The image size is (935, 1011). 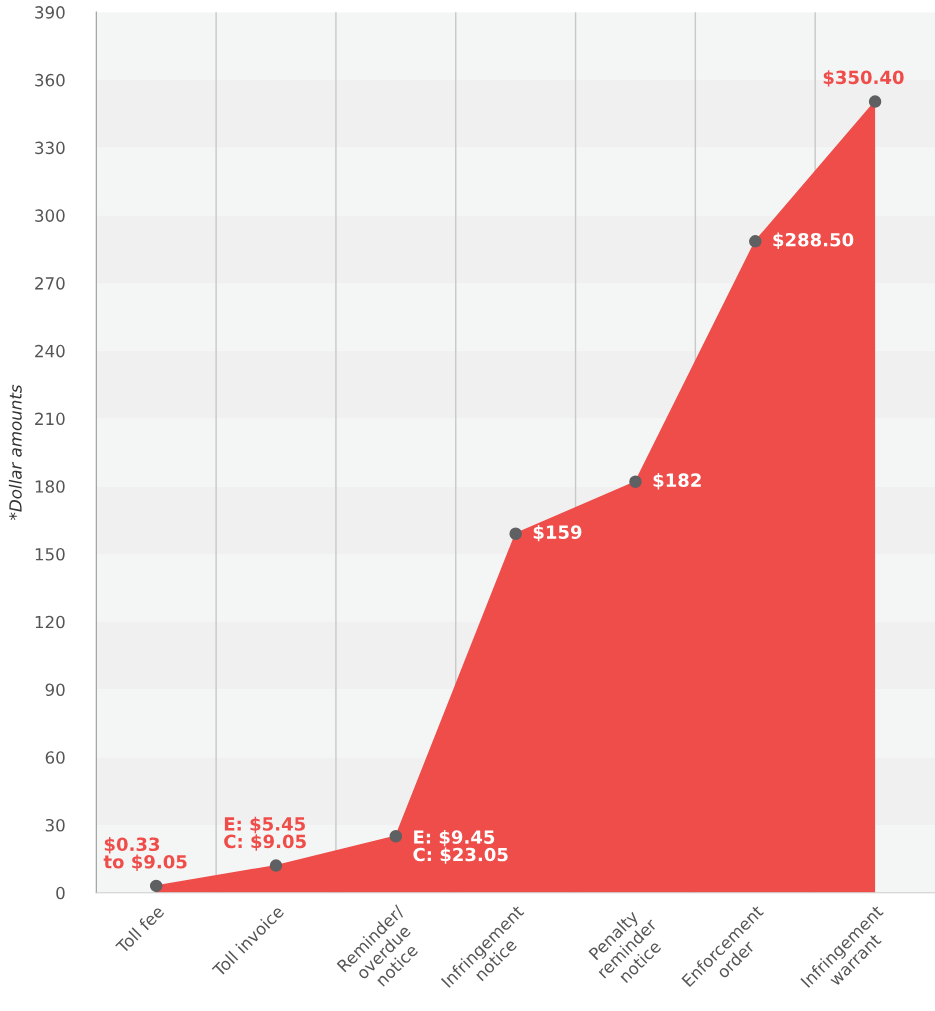 What do you see at coordinates (813, 240) in the screenshot?
I see `data-label: $288.50` at bounding box center [813, 240].